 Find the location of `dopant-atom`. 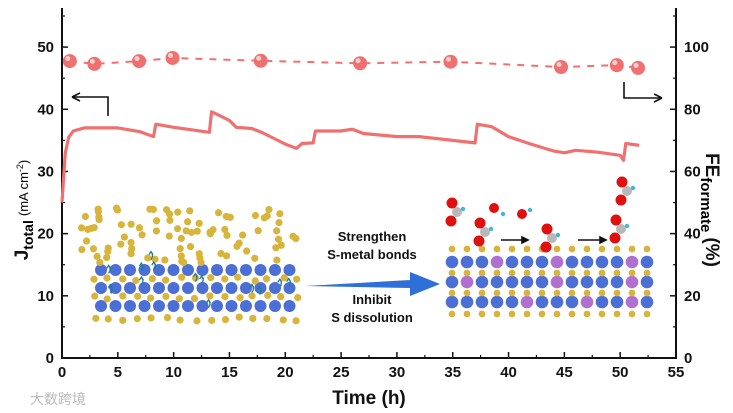

dopant-atom is located at coordinates (467, 282).